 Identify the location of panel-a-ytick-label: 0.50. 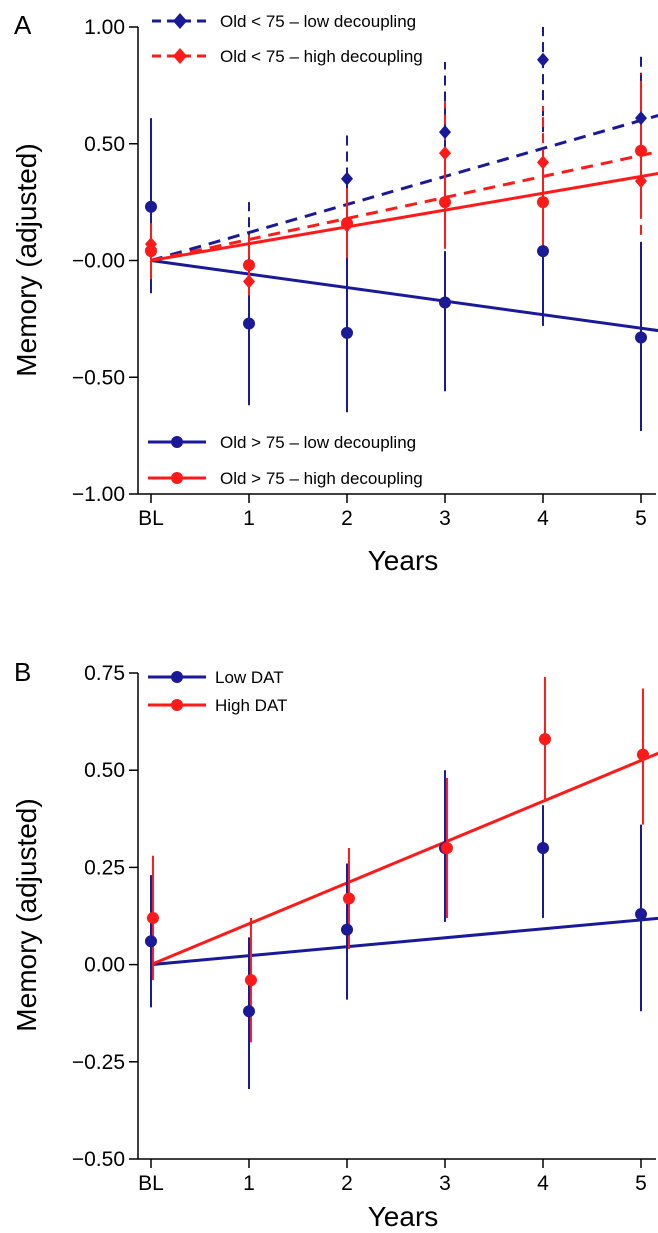
(104, 144).